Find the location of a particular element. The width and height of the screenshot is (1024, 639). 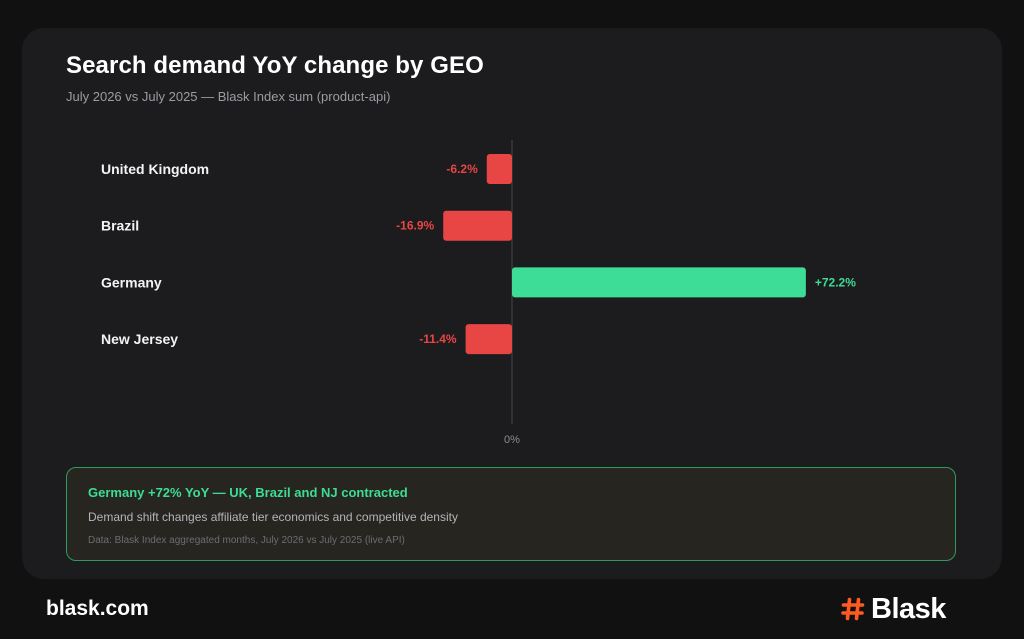

category-label: United Kingdom is located at coordinates (155, 169).